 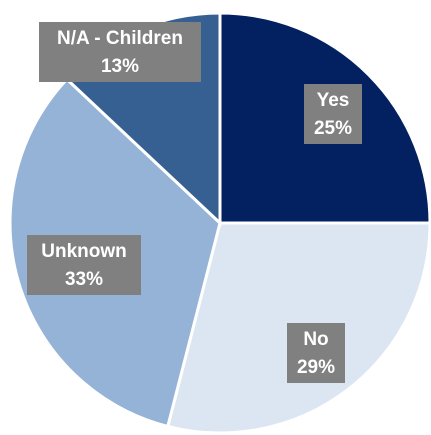 I want to click on slice-percent-label: 29%, so click(x=316, y=367).